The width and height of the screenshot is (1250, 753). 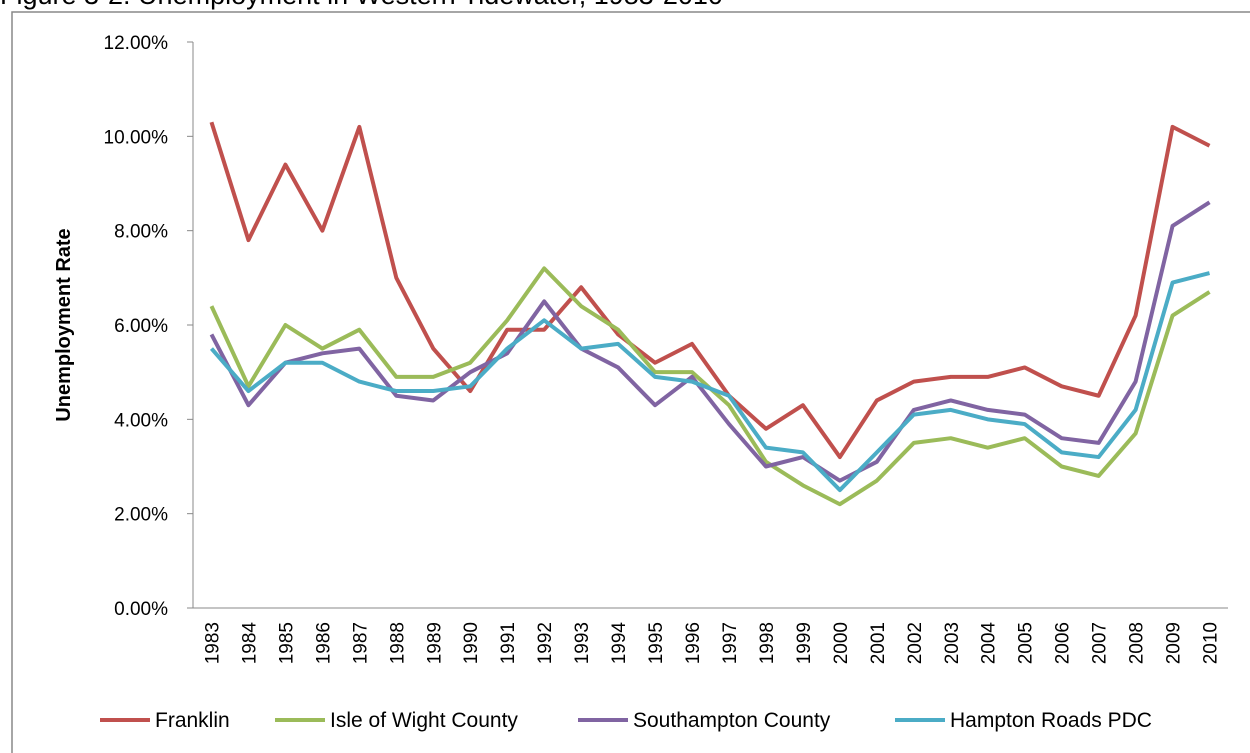 What do you see at coordinates (141, 515) in the screenshot?
I see `y-tick-label: 2.00%` at bounding box center [141, 515].